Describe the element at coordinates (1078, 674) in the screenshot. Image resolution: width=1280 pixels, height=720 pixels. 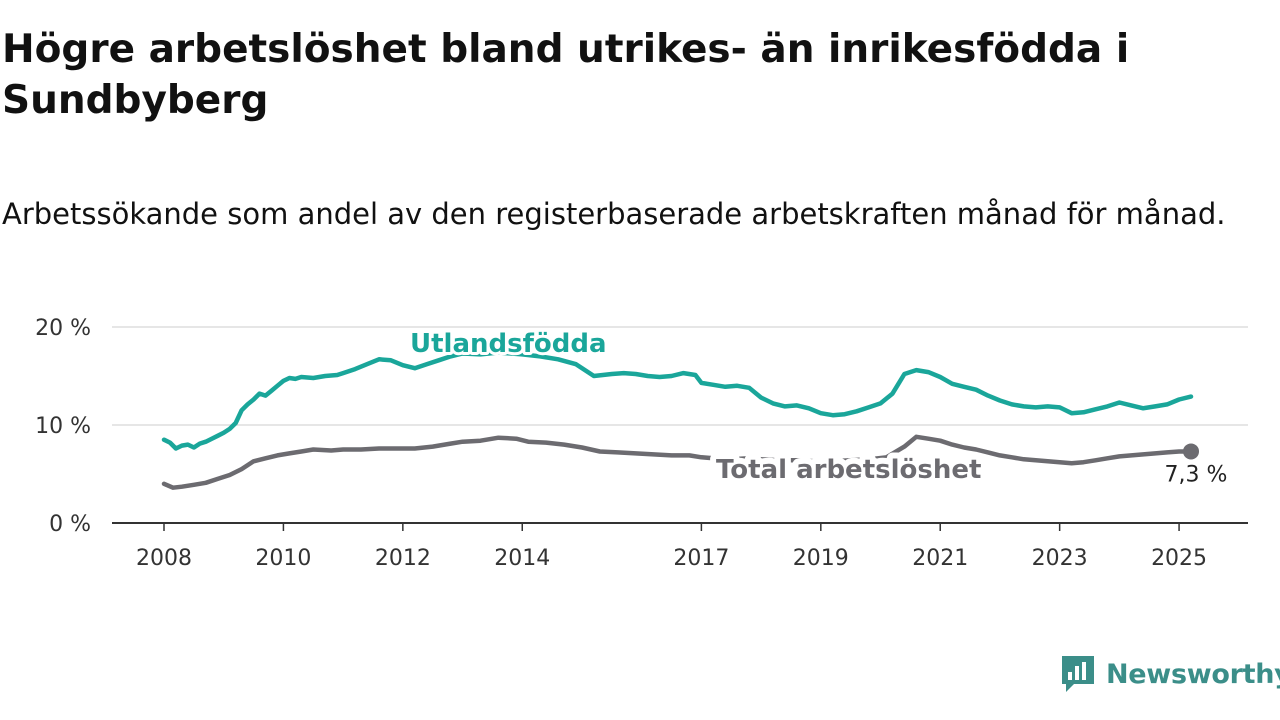
I see `newsworthy-logo-icon` at that location.